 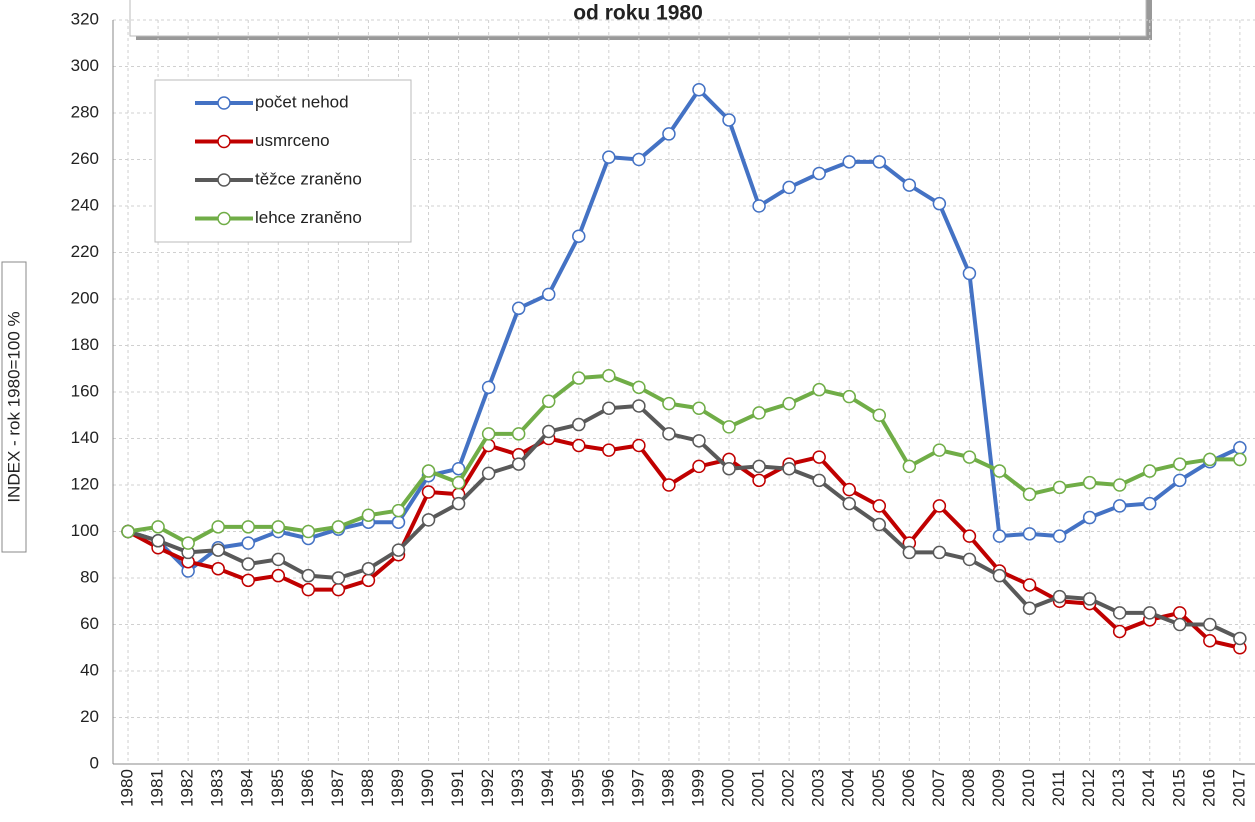 I want to click on y-tick-label: 220, so click(x=85, y=251).